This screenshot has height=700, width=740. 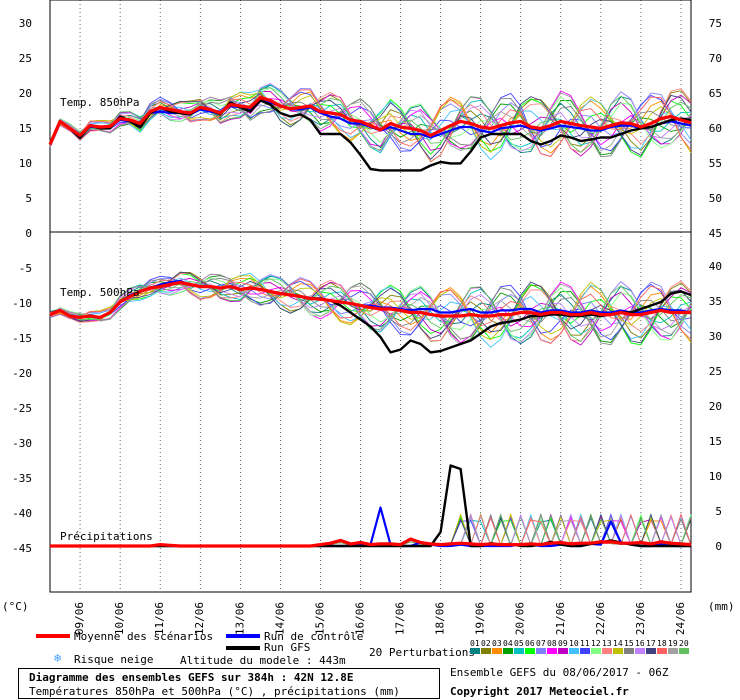 I want to click on perturbation-id: 18, so click(x=662, y=643).